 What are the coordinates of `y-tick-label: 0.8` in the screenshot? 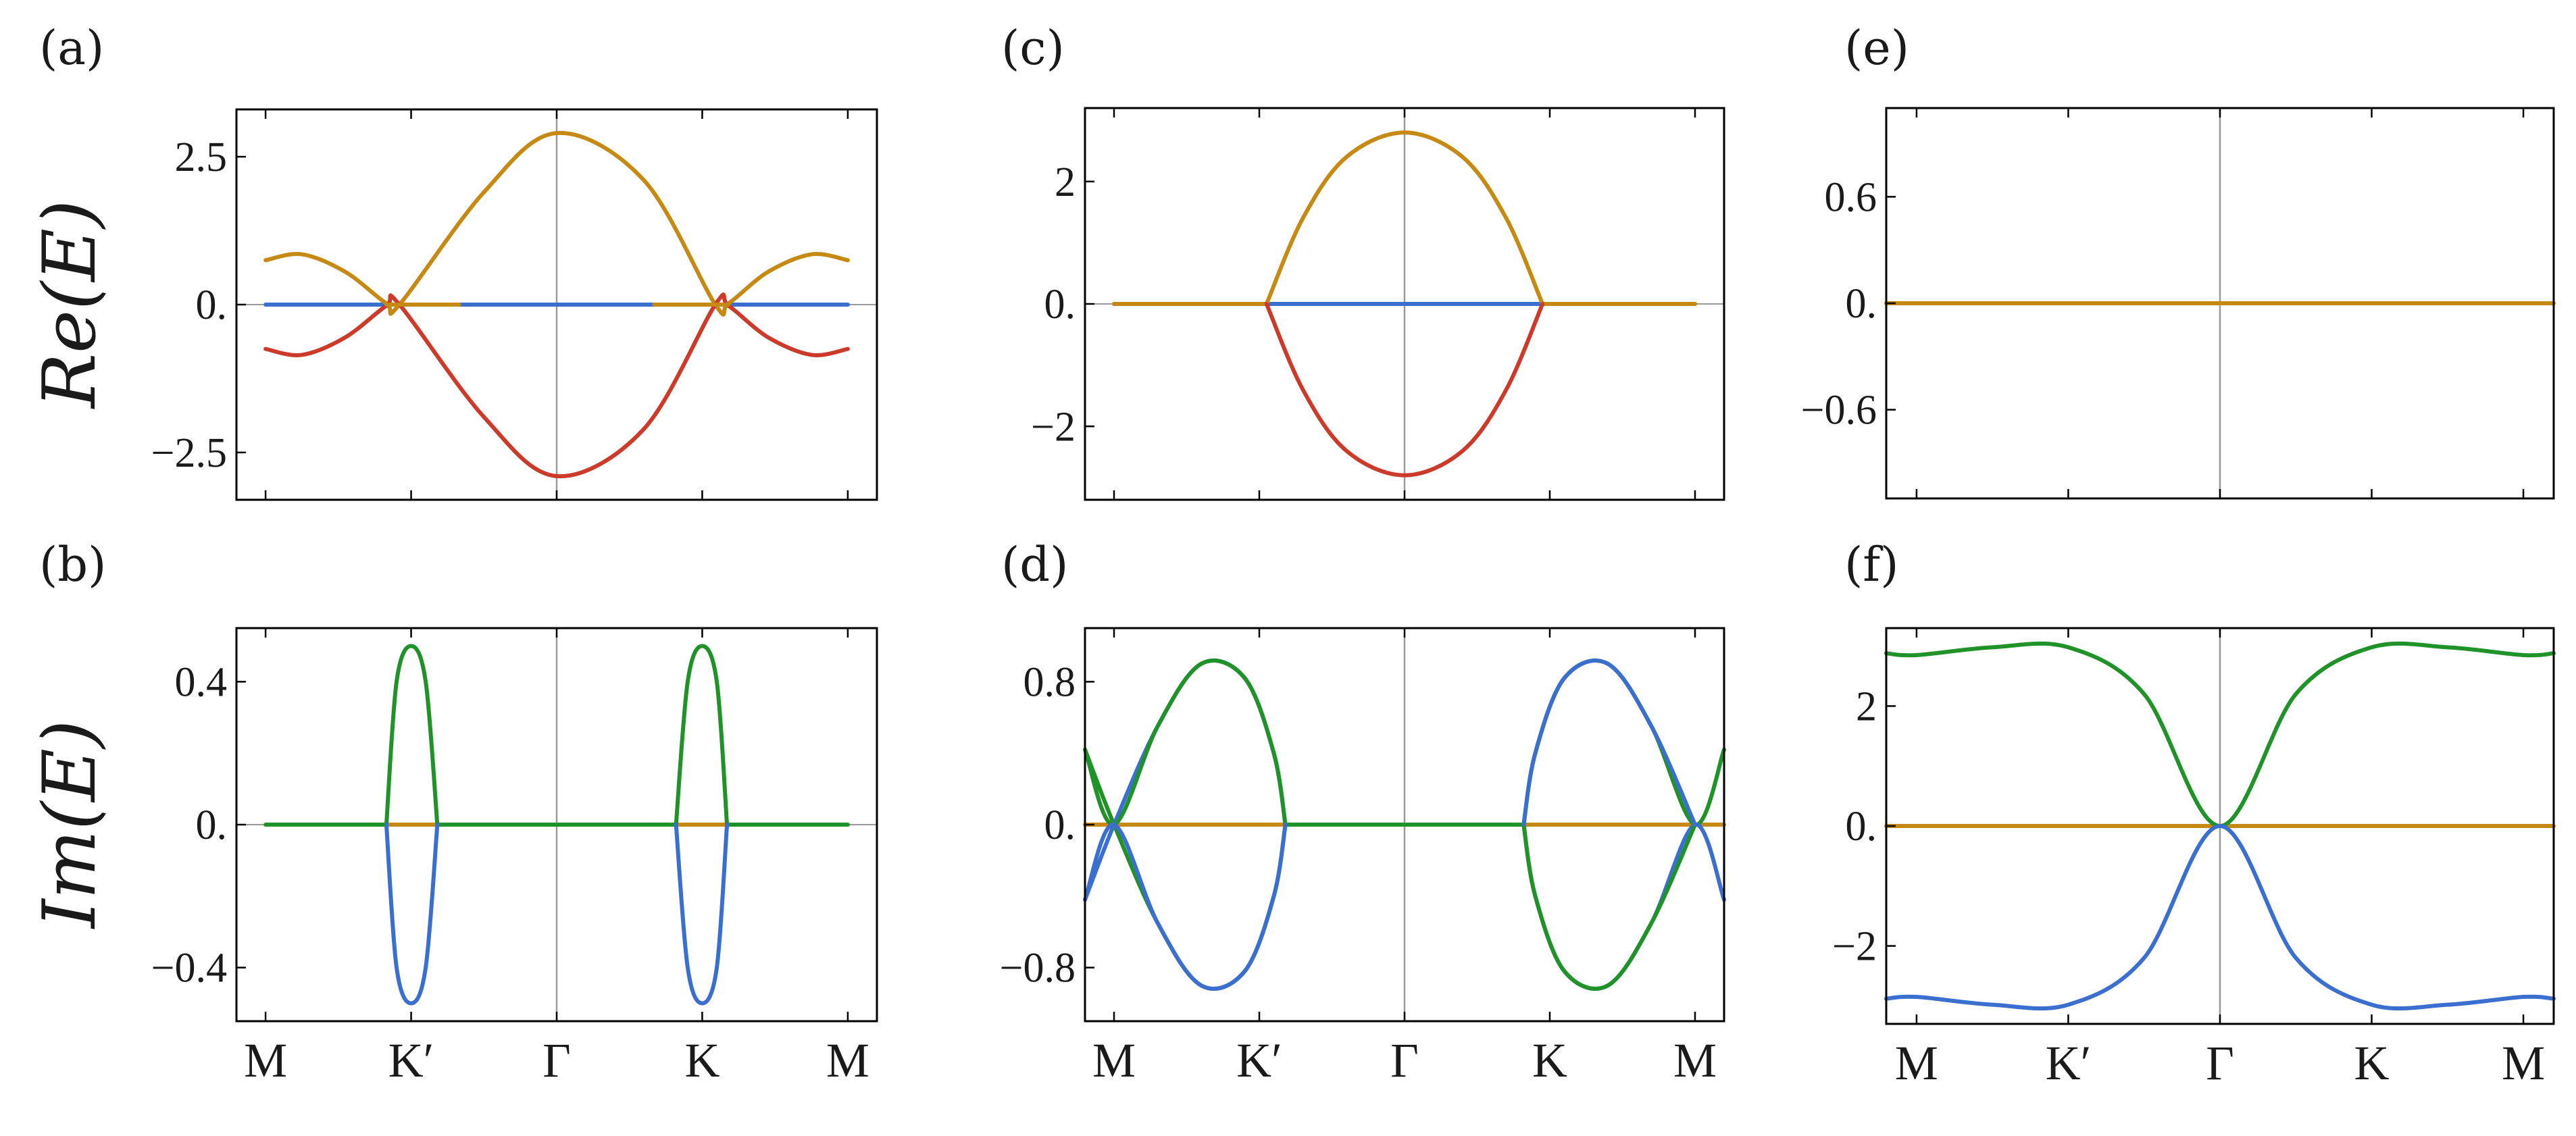 It's located at (1050, 682).